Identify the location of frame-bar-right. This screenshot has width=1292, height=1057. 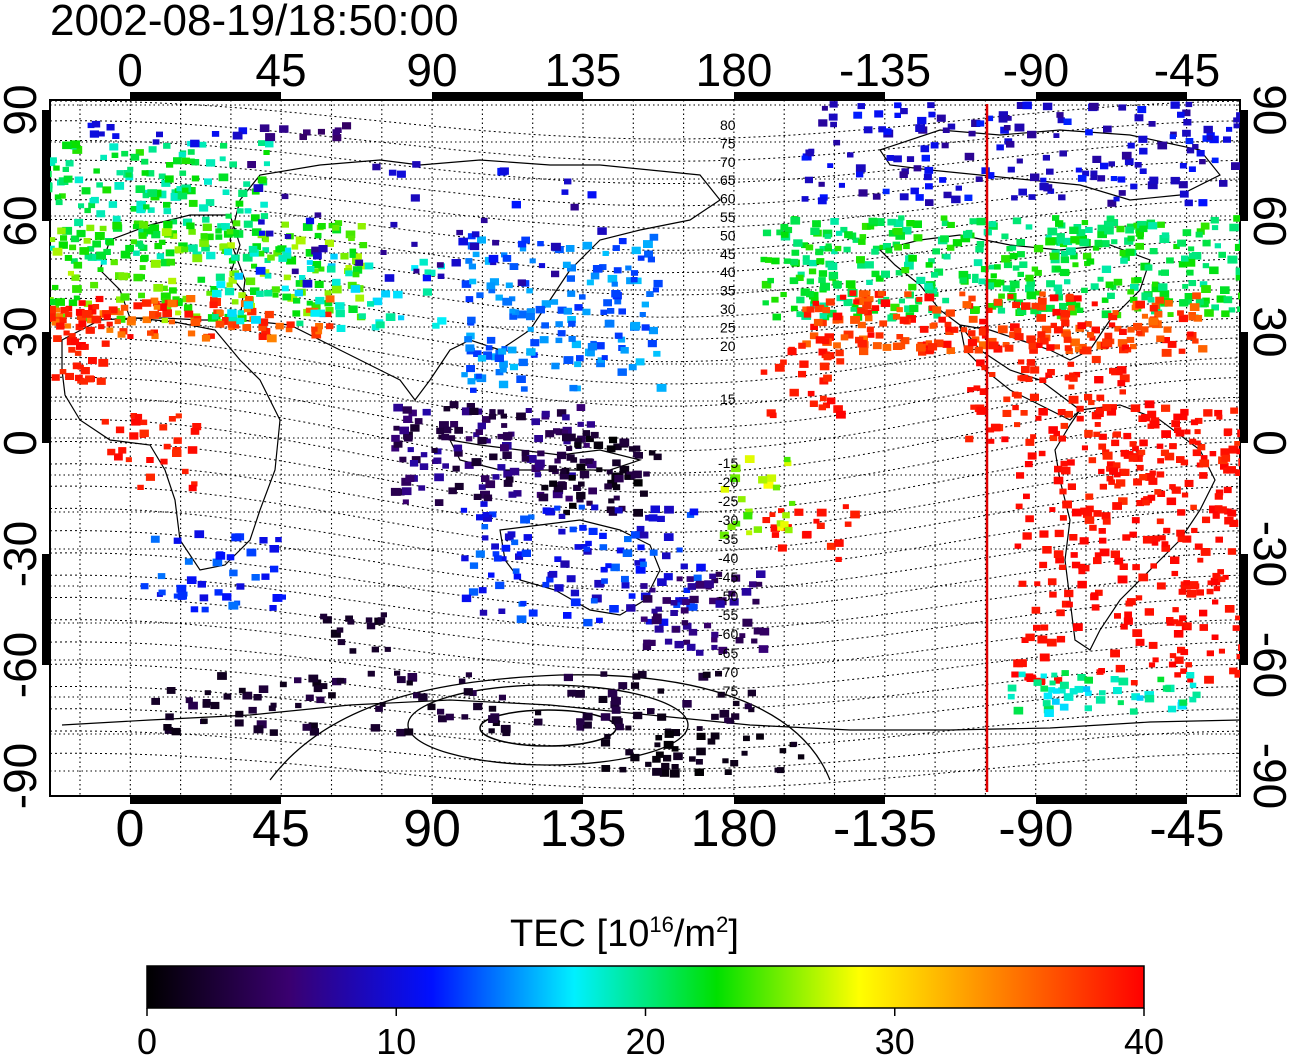
(1244, 609).